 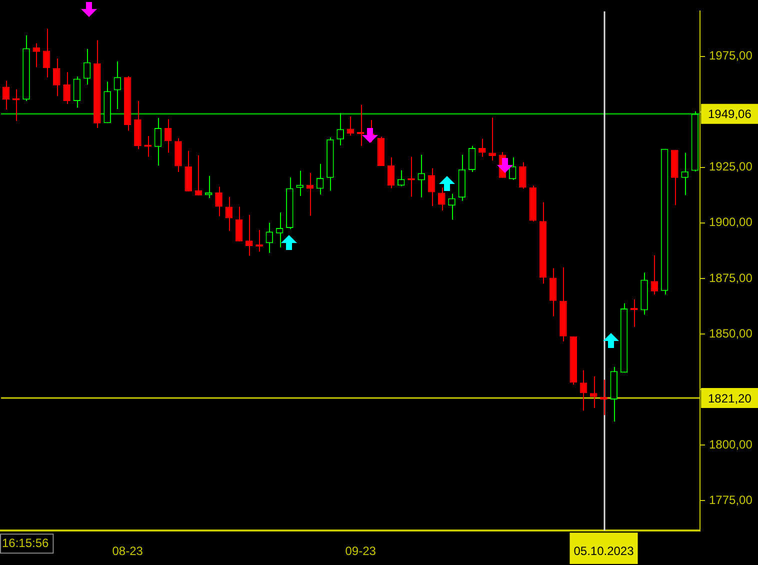 I want to click on text: 16:15:56, so click(x=26, y=543).